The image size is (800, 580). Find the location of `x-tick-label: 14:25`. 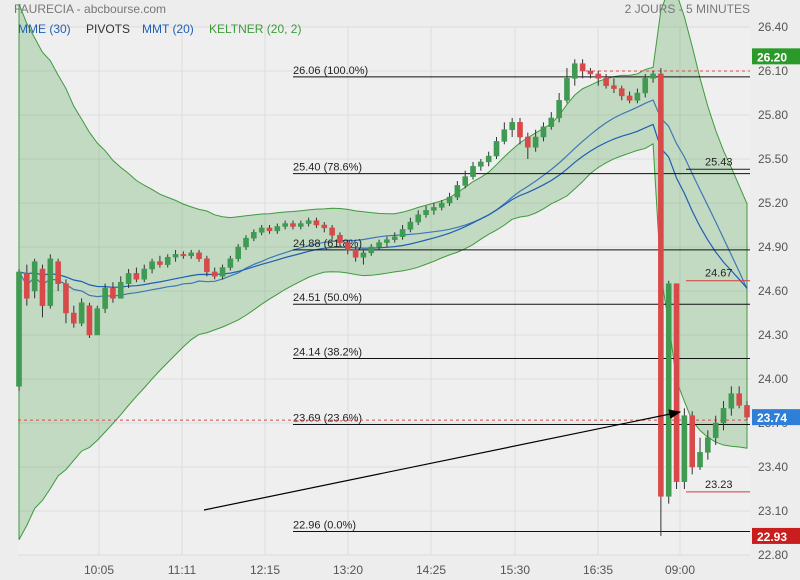

x-tick-label: 14:25 is located at coordinates (431, 570).